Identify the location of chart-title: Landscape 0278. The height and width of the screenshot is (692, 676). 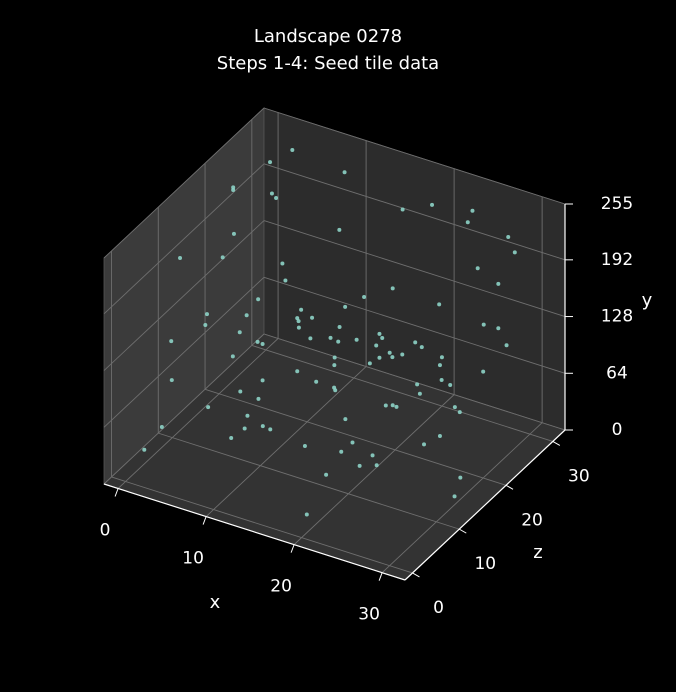
(328, 36).